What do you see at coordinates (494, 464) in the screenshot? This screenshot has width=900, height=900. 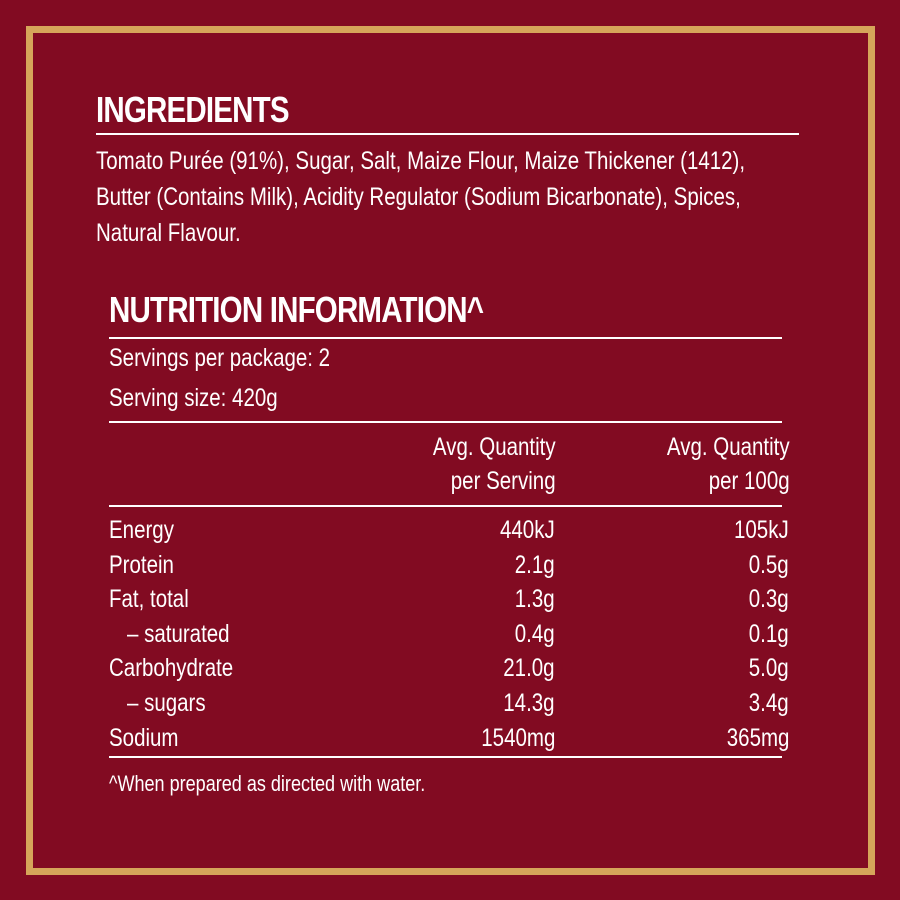 I see `header-per-serving: Avg. Quantity per Serving` at bounding box center [494, 464].